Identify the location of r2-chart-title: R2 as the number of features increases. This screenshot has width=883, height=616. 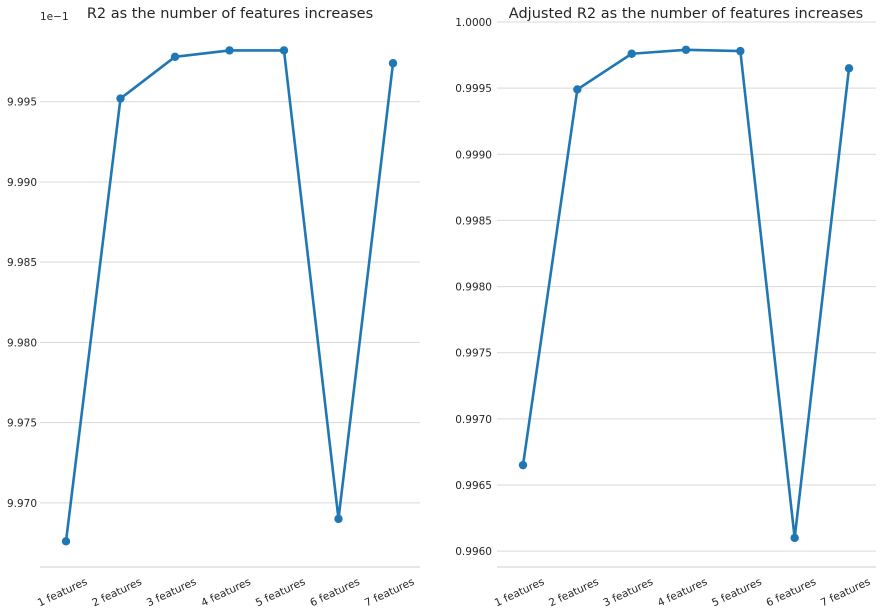
(230, 14).